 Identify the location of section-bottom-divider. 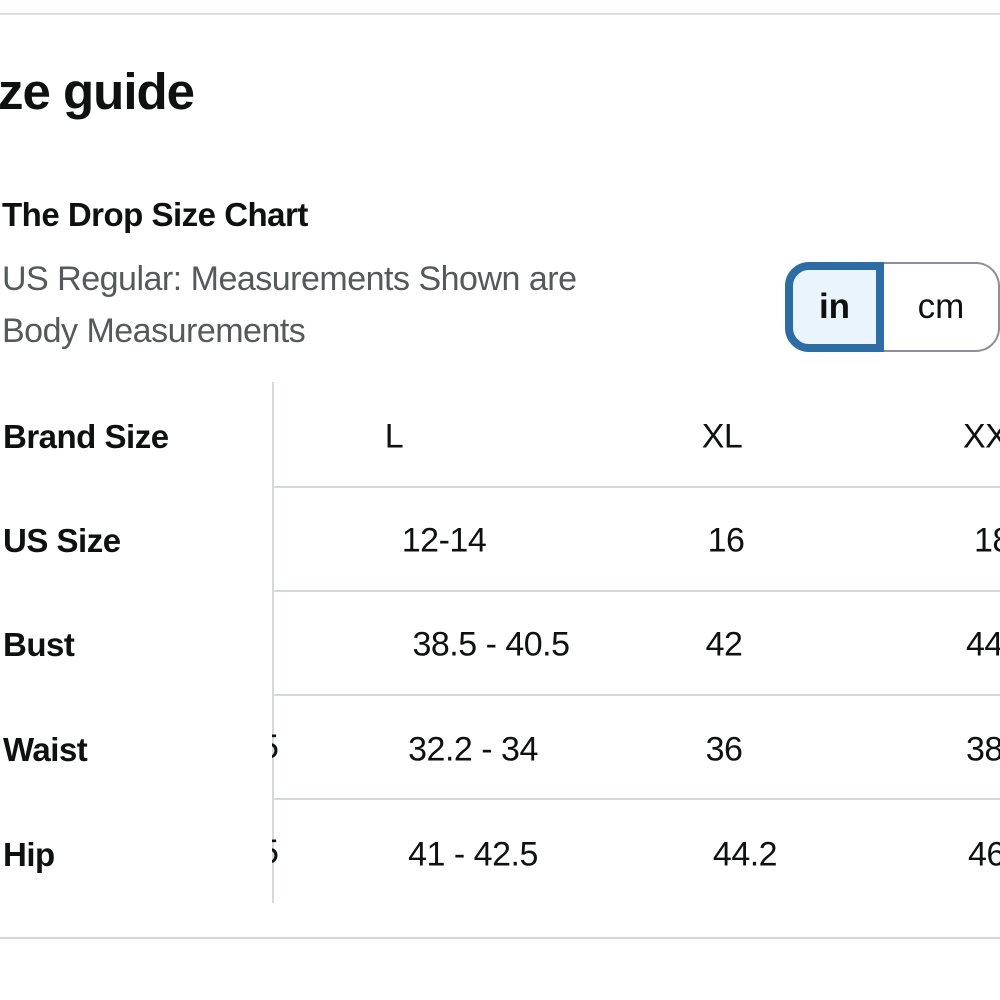
(500, 938).